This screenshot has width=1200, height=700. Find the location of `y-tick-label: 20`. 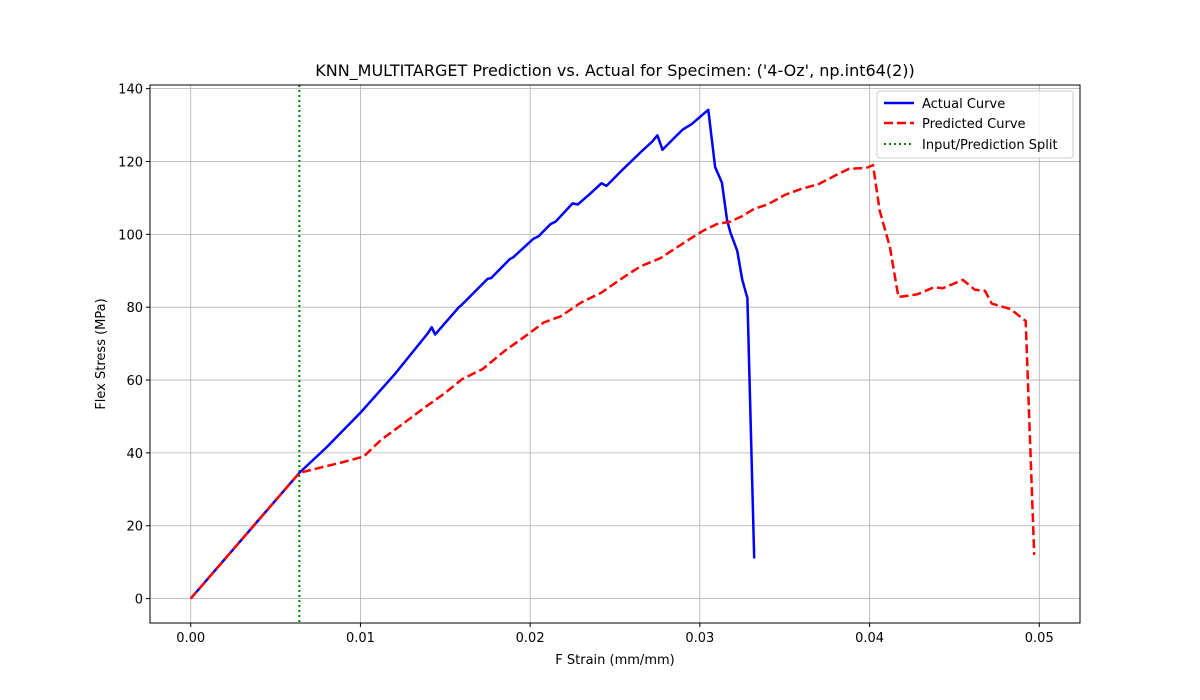

y-tick-label: 20 is located at coordinates (134, 527).